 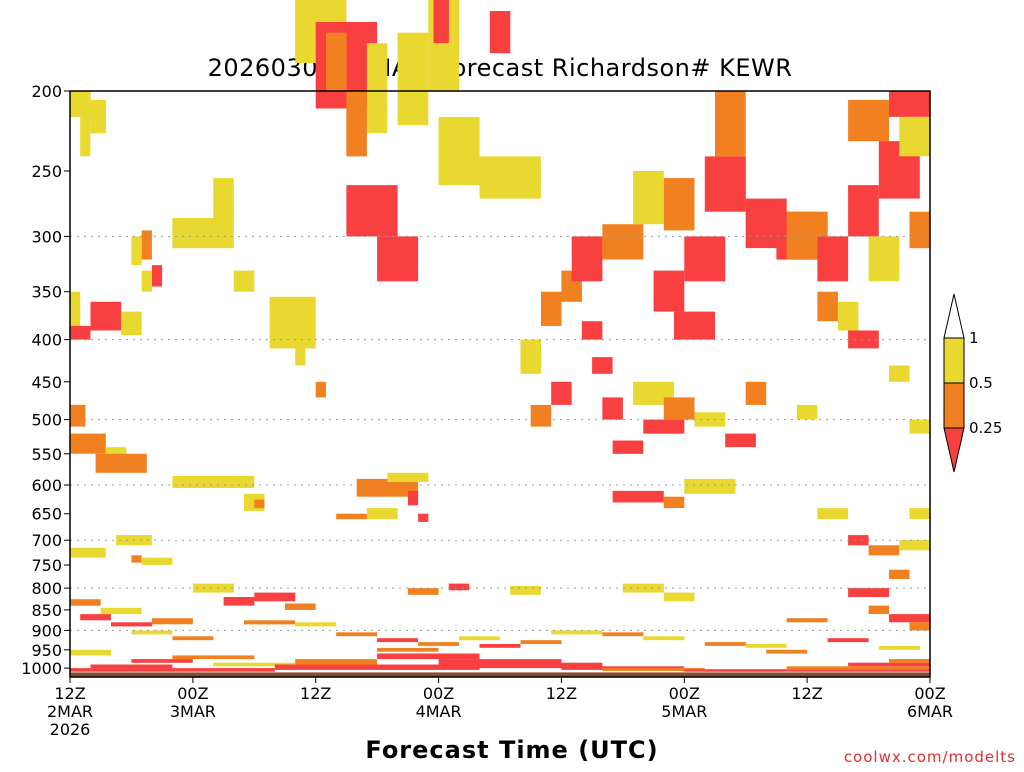 What do you see at coordinates (684, 711) in the screenshot?
I see `x-tick-label-5-2: 5MAR` at bounding box center [684, 711].